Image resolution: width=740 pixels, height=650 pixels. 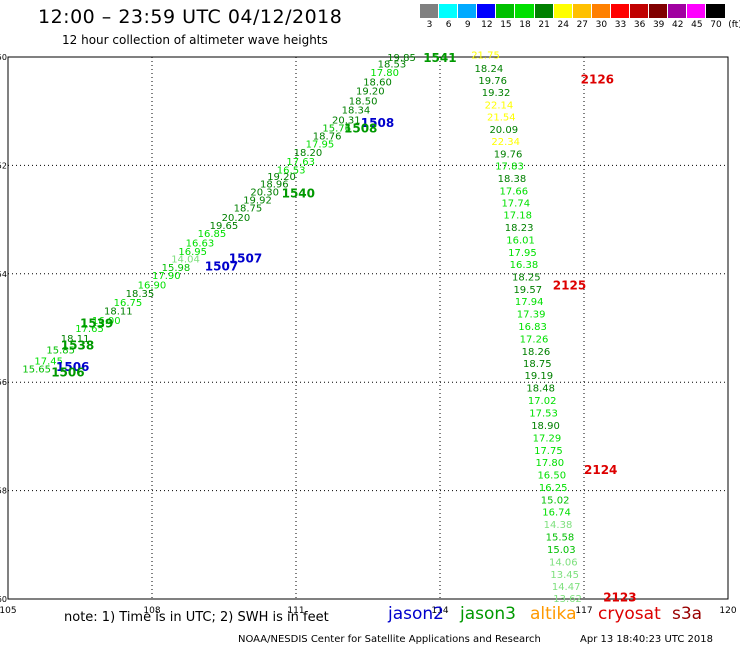 What do you see at coordinates (439, 58) in the screenshot?
I see `pass-number-label: 1541` at bounding box center [439, 58].